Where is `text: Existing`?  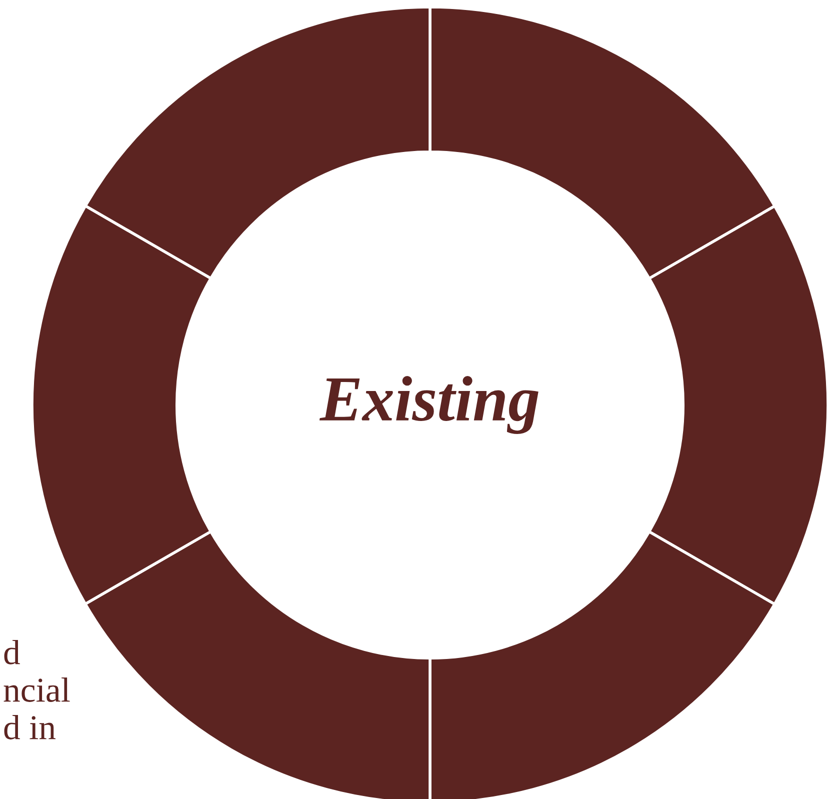
text: Existing is located at coordinates (428, 405).